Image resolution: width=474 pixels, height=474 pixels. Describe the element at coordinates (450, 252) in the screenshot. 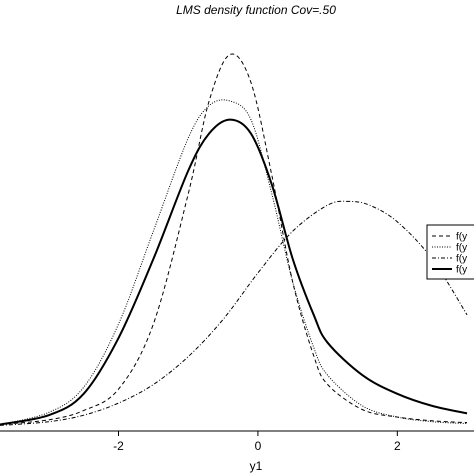

I see `legend: f(yf(yf(yf(y` at that location.